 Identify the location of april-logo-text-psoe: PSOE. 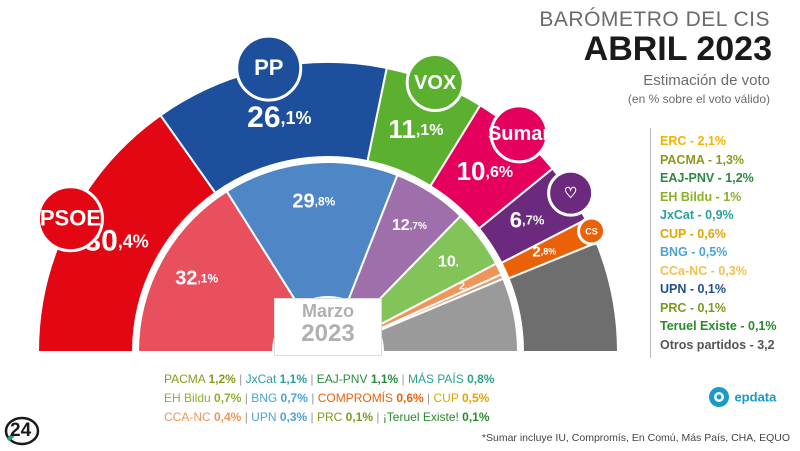
(70, 218).